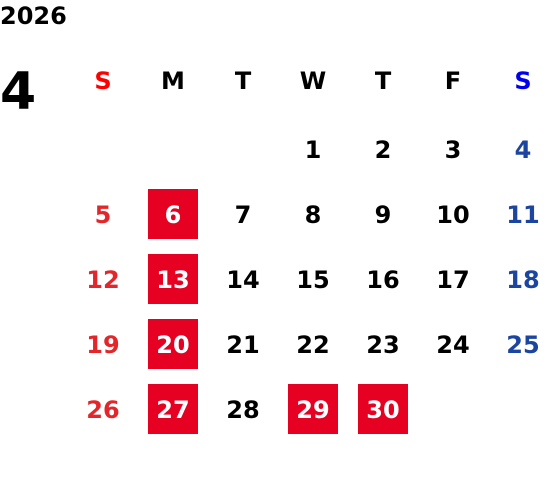 This screenshot has width=548, height=503. I want to click on day-cell: 29, so click(313, 409).